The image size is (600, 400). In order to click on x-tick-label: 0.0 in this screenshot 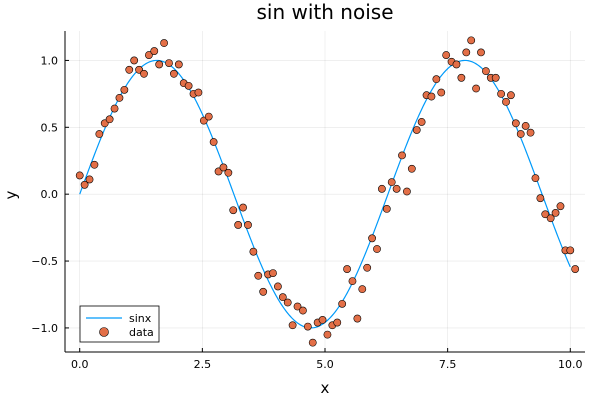, I will do `click(80, 364)`.